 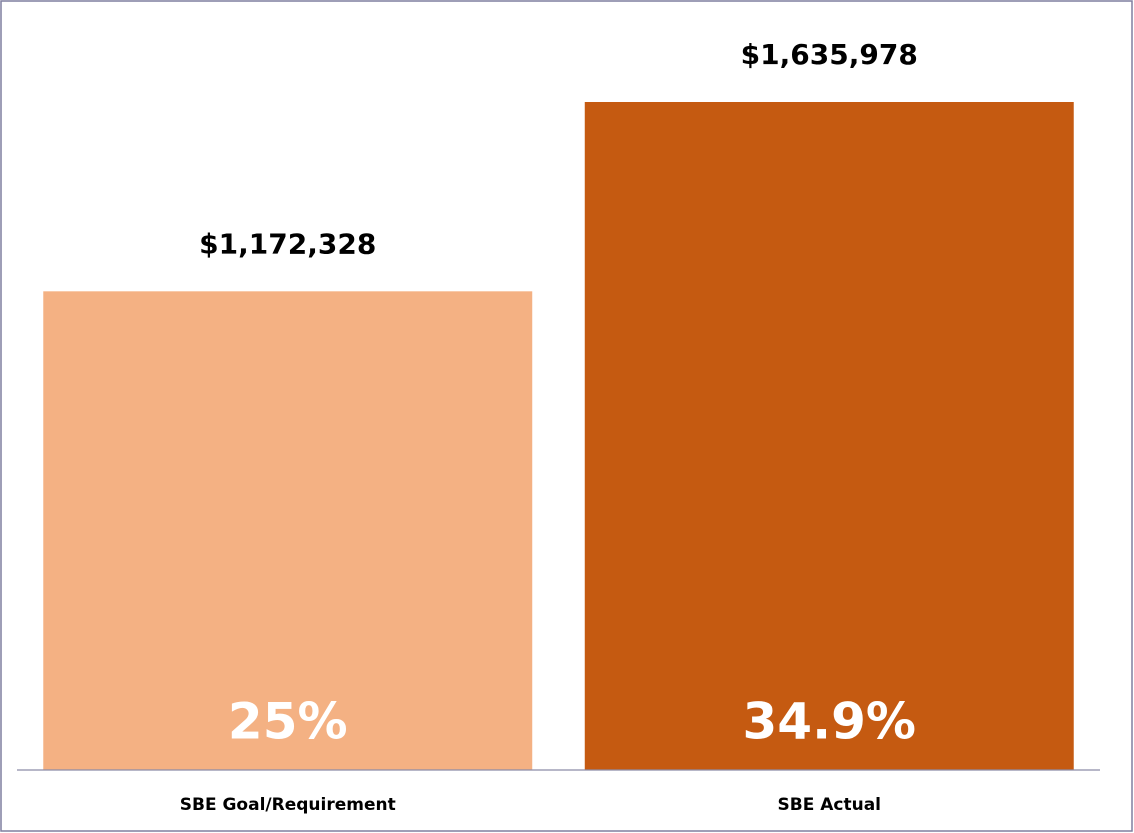 I want to click on value-label: $1,635,978, so click(x=829, y=54).